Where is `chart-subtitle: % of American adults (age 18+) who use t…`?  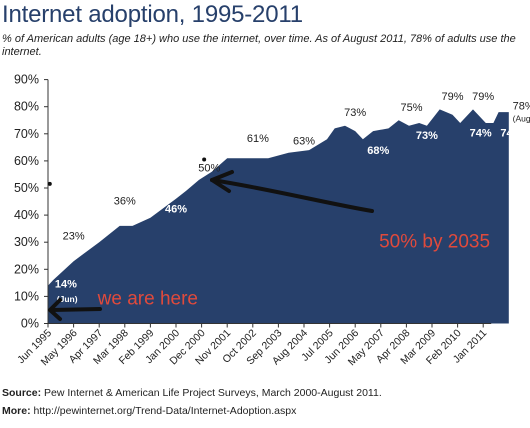
chart-subtitle: % of American adults (age 18+) who use t… is located at coordinates (259, 45).